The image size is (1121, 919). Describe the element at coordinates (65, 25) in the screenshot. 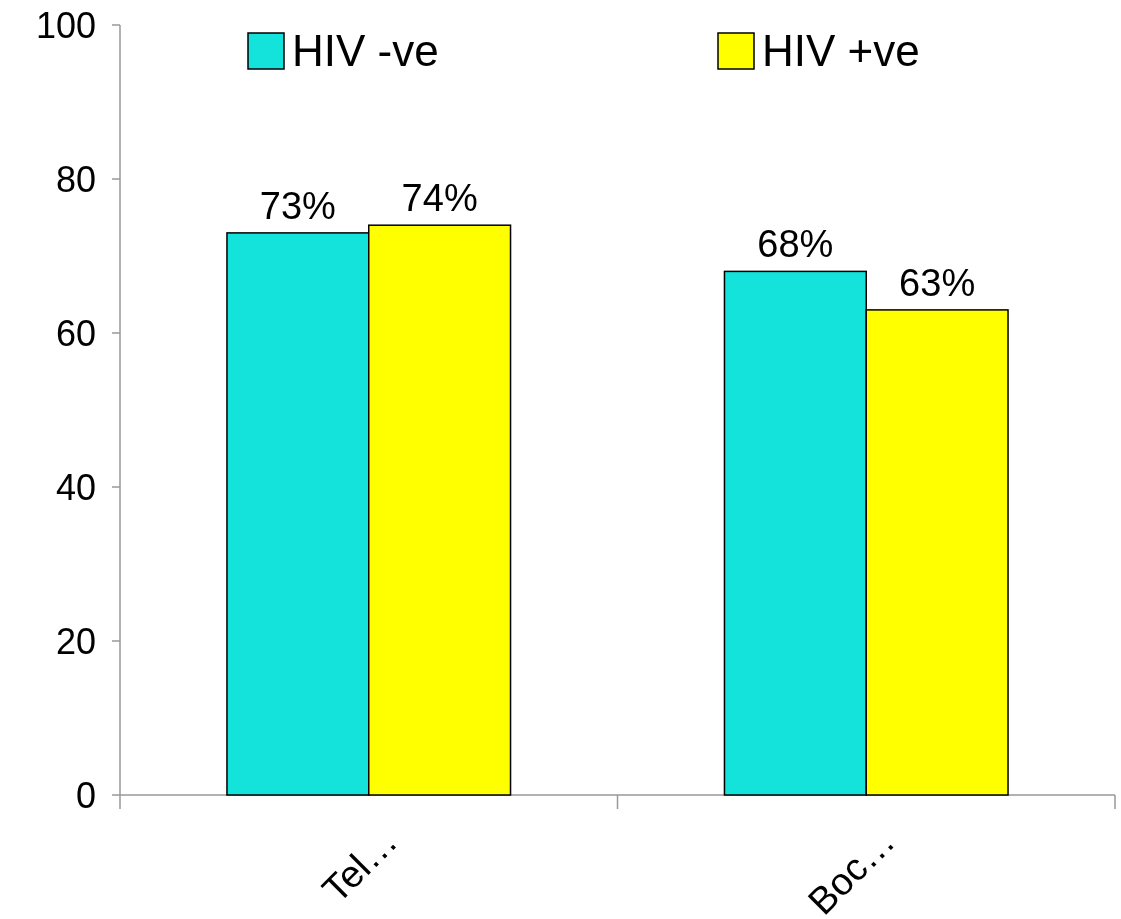

I see `y-tick-label: 100` at that location.